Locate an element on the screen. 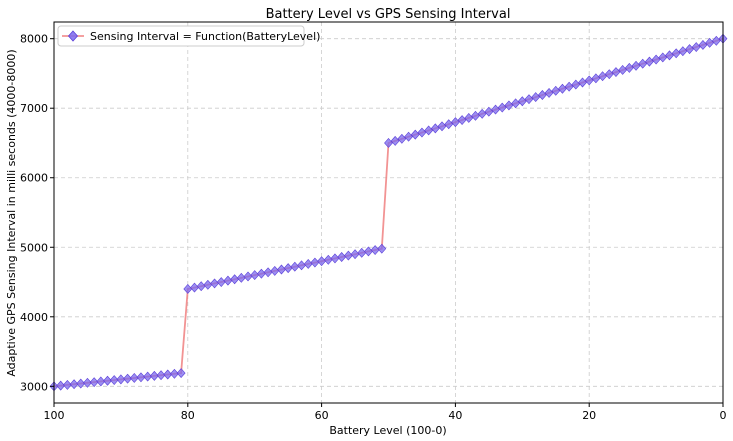  y-axis-ticks: 3000 4000 5000 6000 7000 8000 is located at coordinates (37, 213).